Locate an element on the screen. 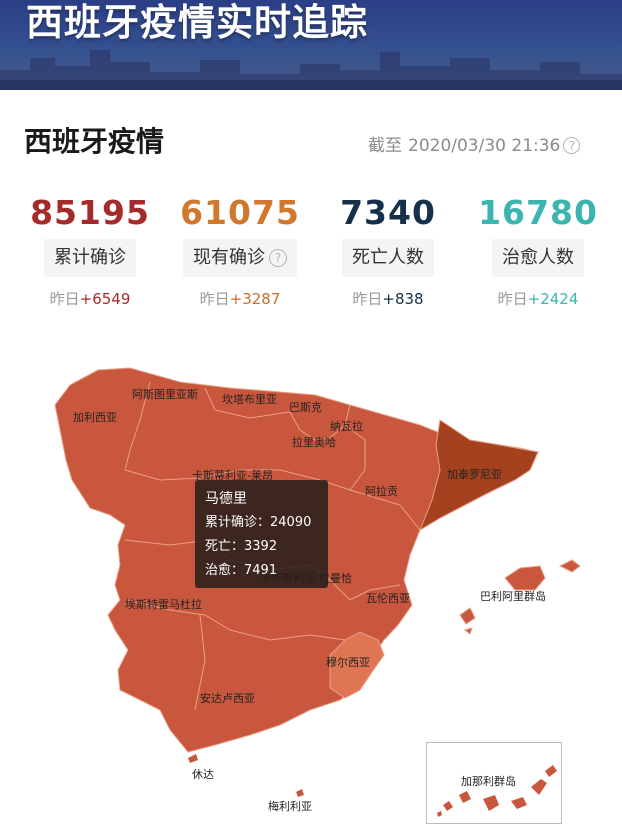 The height and width of the screenshot is (839, 622). asof-prefix: 截至 is located at coordinates (385, 146).